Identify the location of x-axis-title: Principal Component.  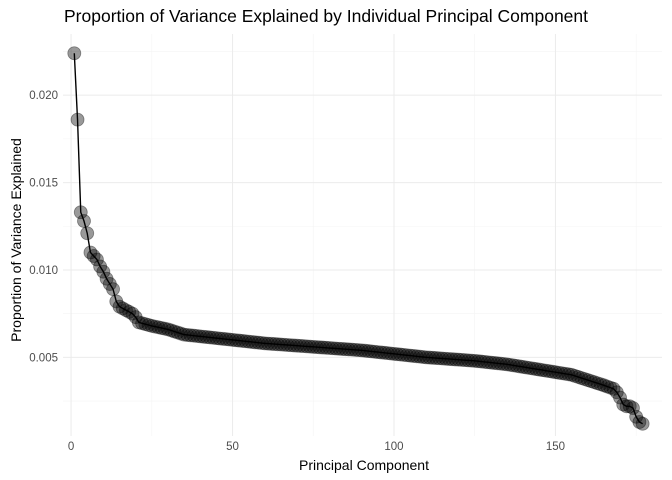
(364, 465).